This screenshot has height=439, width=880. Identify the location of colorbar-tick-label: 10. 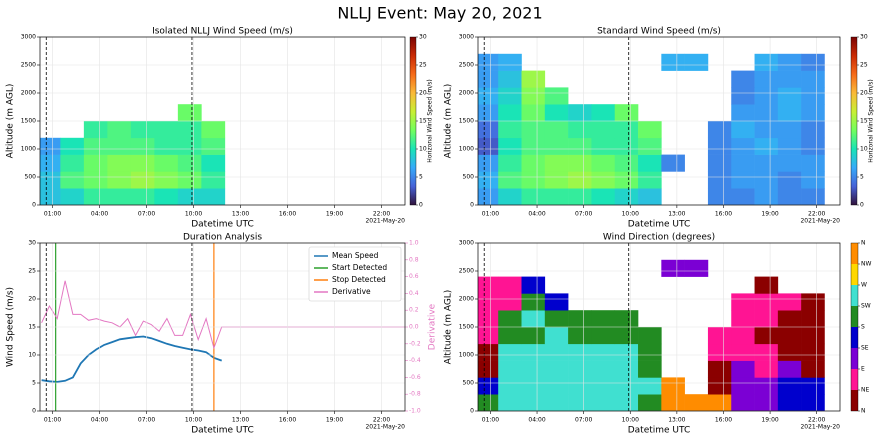
(864, 149).